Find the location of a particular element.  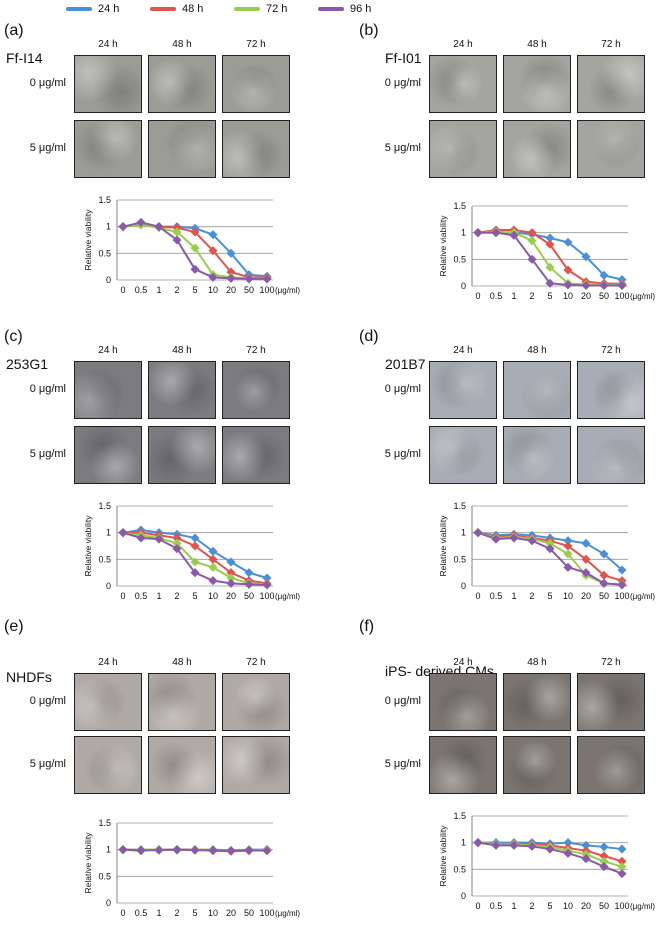

time-label: 48 h is located at coordinates (537, 662).